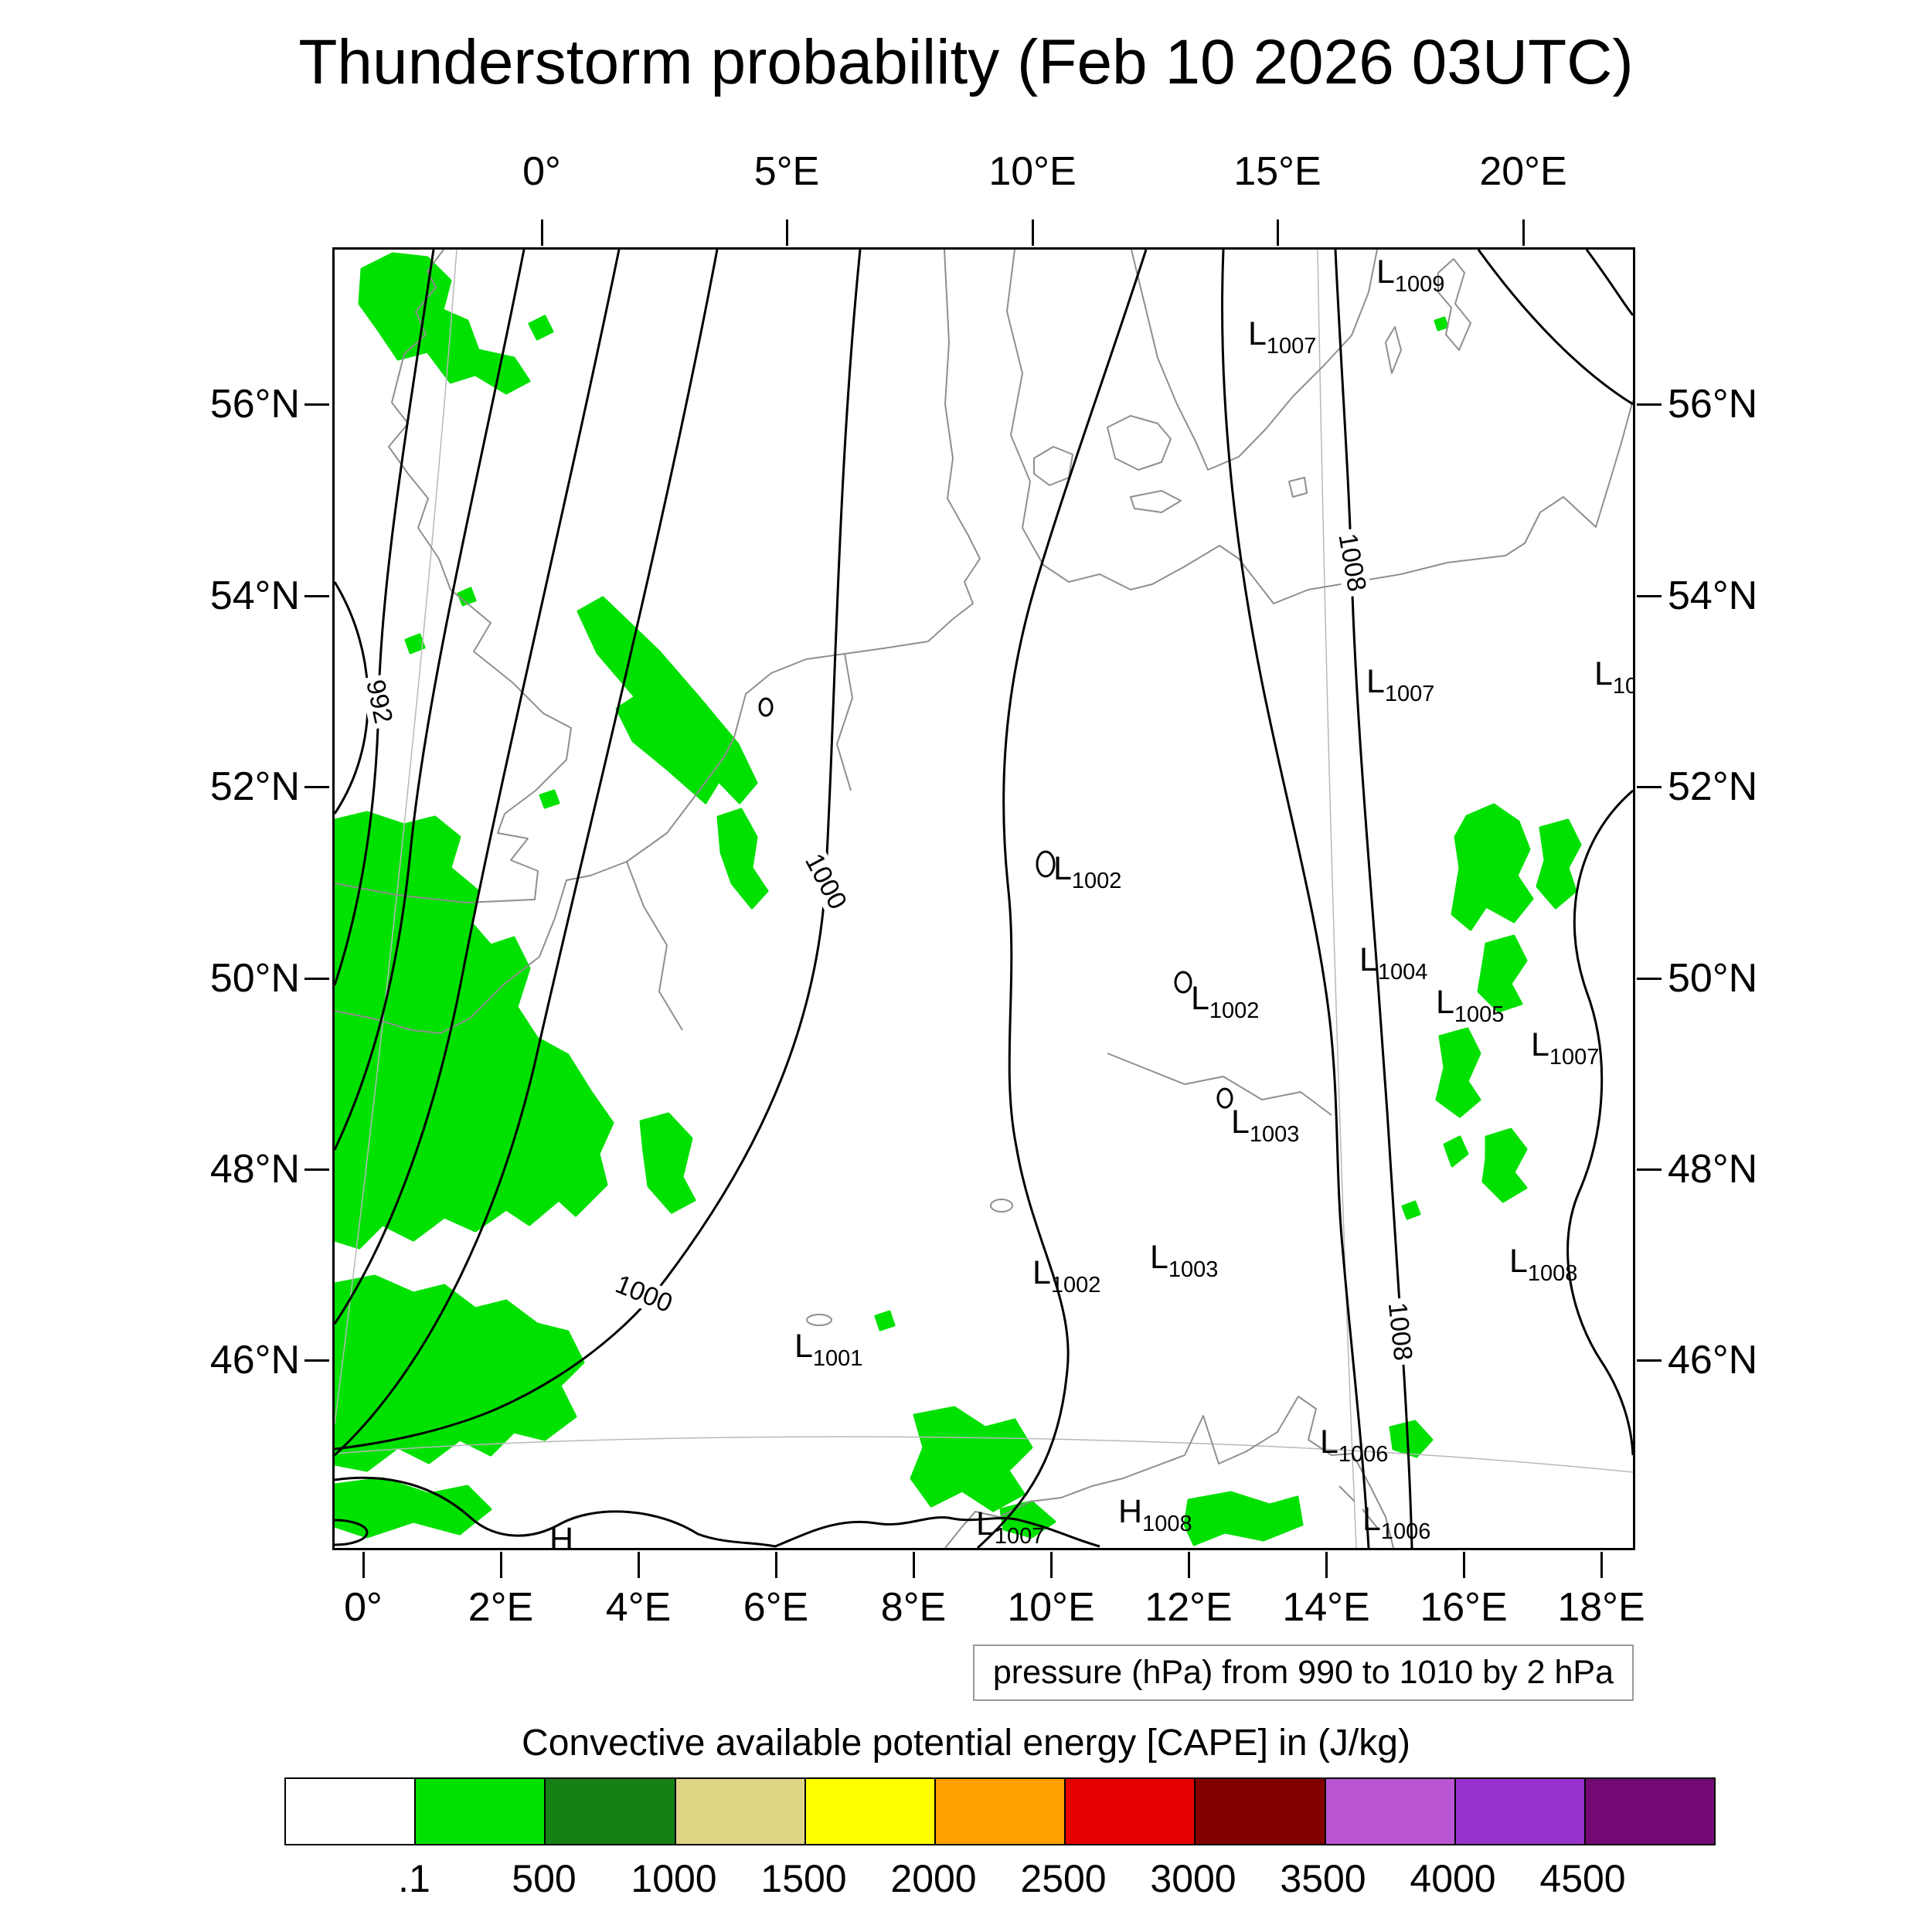 This screenshot has height=1932, width=1932. What do you see at coordinates (804, 1879) in the screenshot?
I see `colorbar-tick-3: 1500` at bounding box center [804, 1879].